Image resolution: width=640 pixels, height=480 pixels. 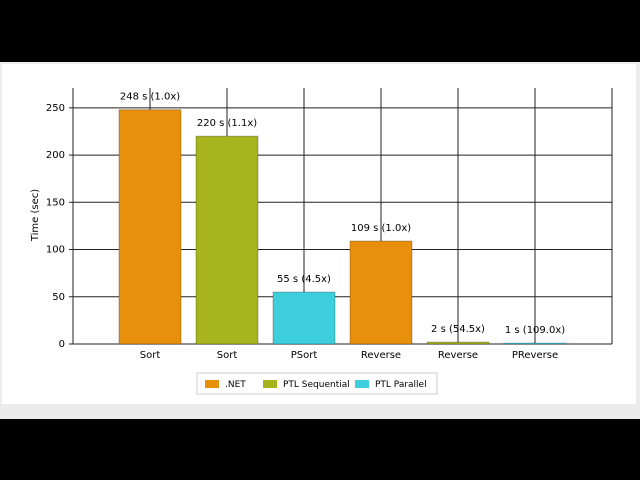 What do you see at coordinates (227, 123) in the screenshot?
I see `value-label: 220 s (1.1x)` at bounding box center [227, 123].